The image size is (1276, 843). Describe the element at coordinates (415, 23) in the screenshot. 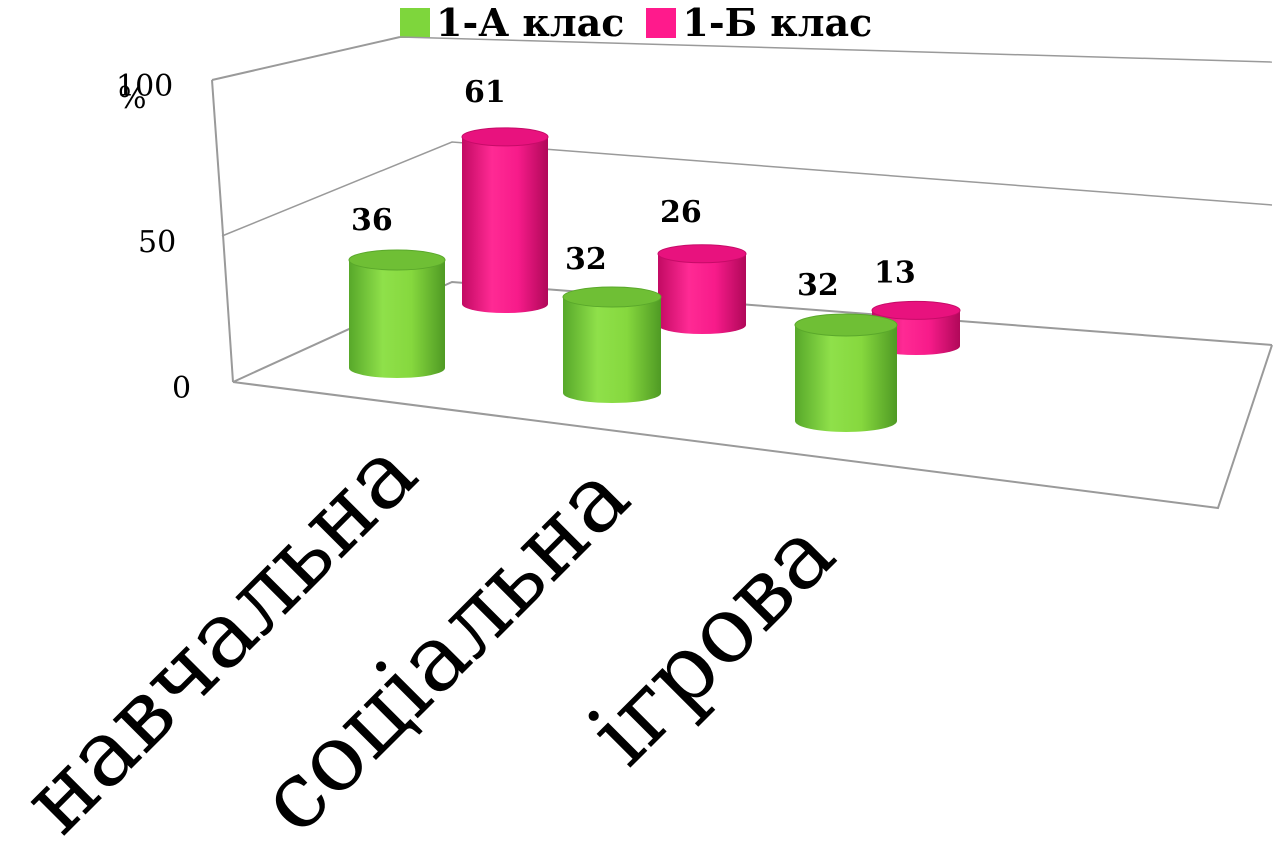

I see `legend-swatch-series-a` at that location.